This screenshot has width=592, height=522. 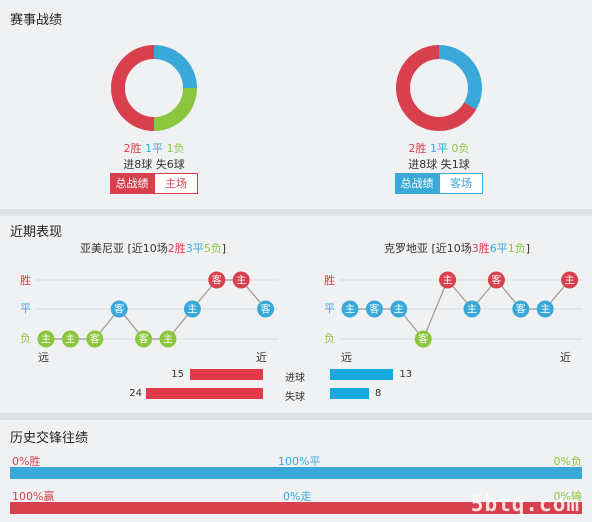 What do you see at coordinates (439, 164) in the screenshot?
I see `right-record-goals: 进8球 失1球` at bounding box center [439, 164].